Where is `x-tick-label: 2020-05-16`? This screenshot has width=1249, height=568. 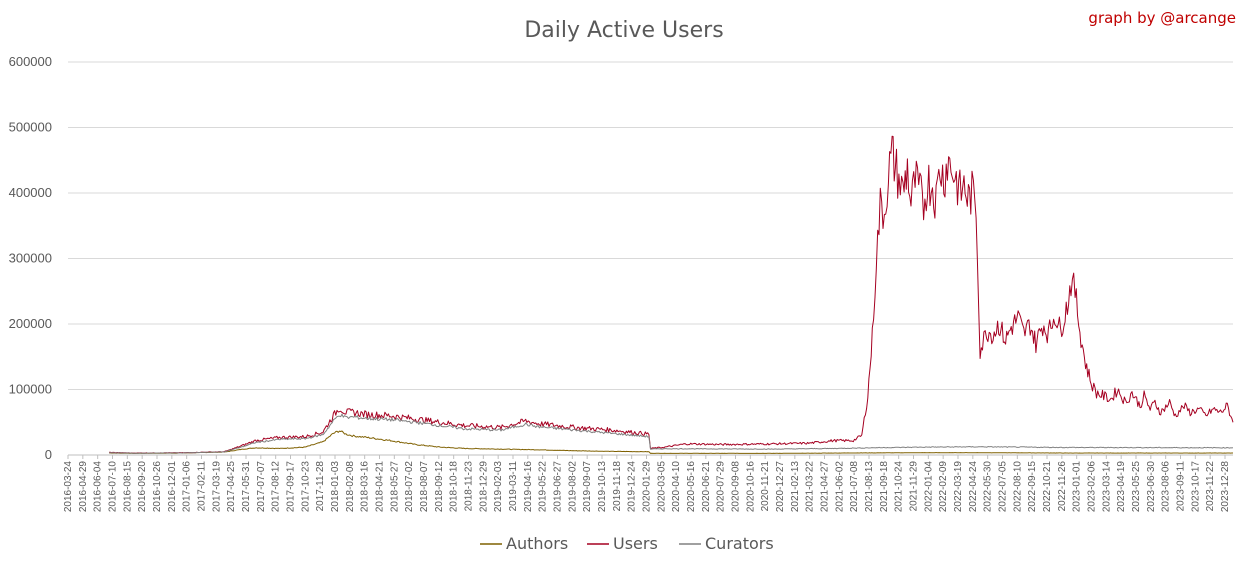
x-tick-label: 2020-05-16 is located at coordinates (691, 487).